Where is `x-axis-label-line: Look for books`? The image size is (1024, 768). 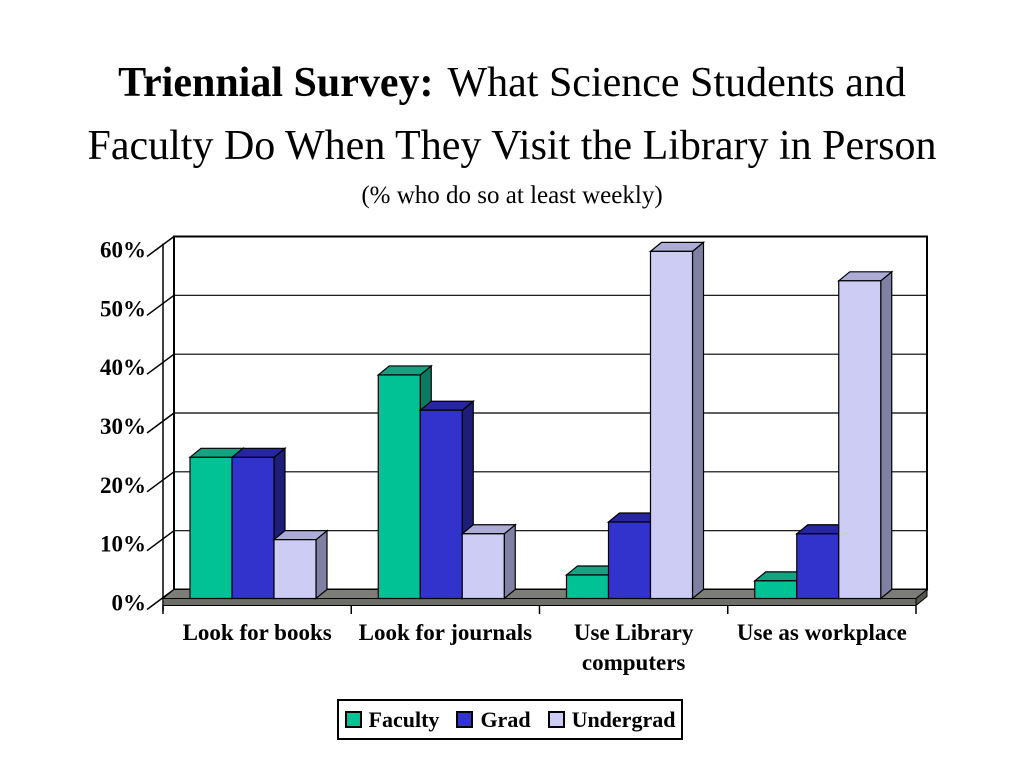 x-axis-label-line: Look for books is located at coordinates (257, 632).